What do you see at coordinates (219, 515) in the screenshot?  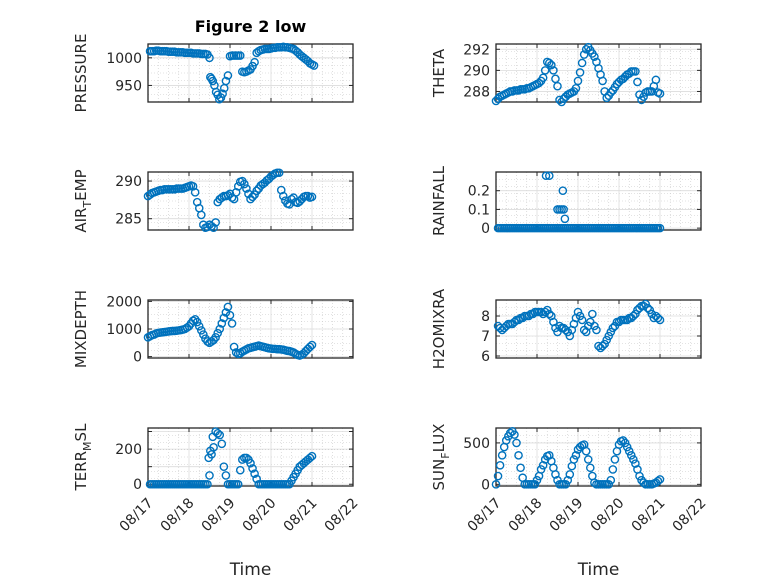 I see `x-tick-label: 08/19` at bounding box center [219, 515].